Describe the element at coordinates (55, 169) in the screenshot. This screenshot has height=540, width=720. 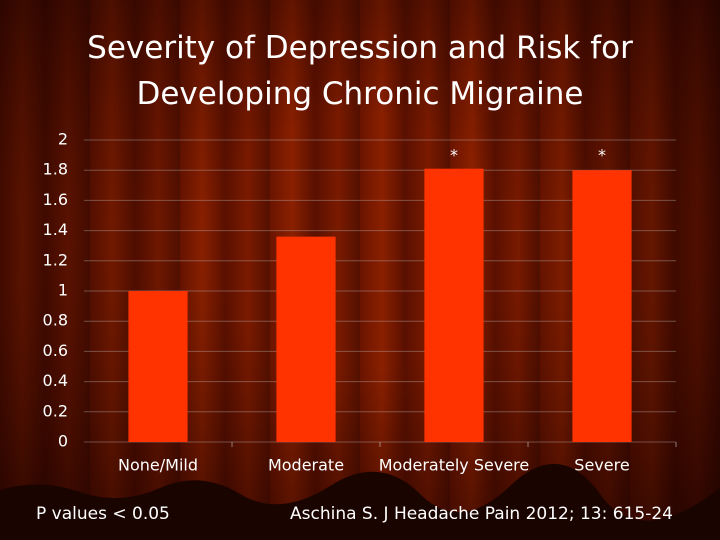
I see `y-tick-label: 1.8` at that location.